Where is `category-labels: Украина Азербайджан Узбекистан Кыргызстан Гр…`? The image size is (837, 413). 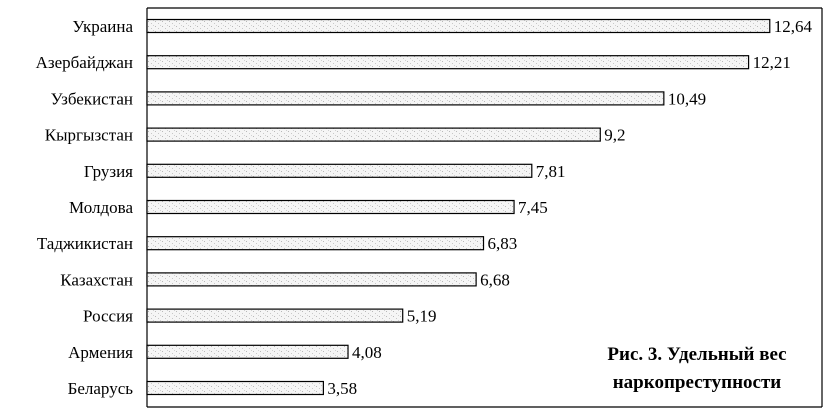 category-labels: Украина Азербайджан Узбекистан Кыргызстан Гр… is located at coordinates (85, 207).